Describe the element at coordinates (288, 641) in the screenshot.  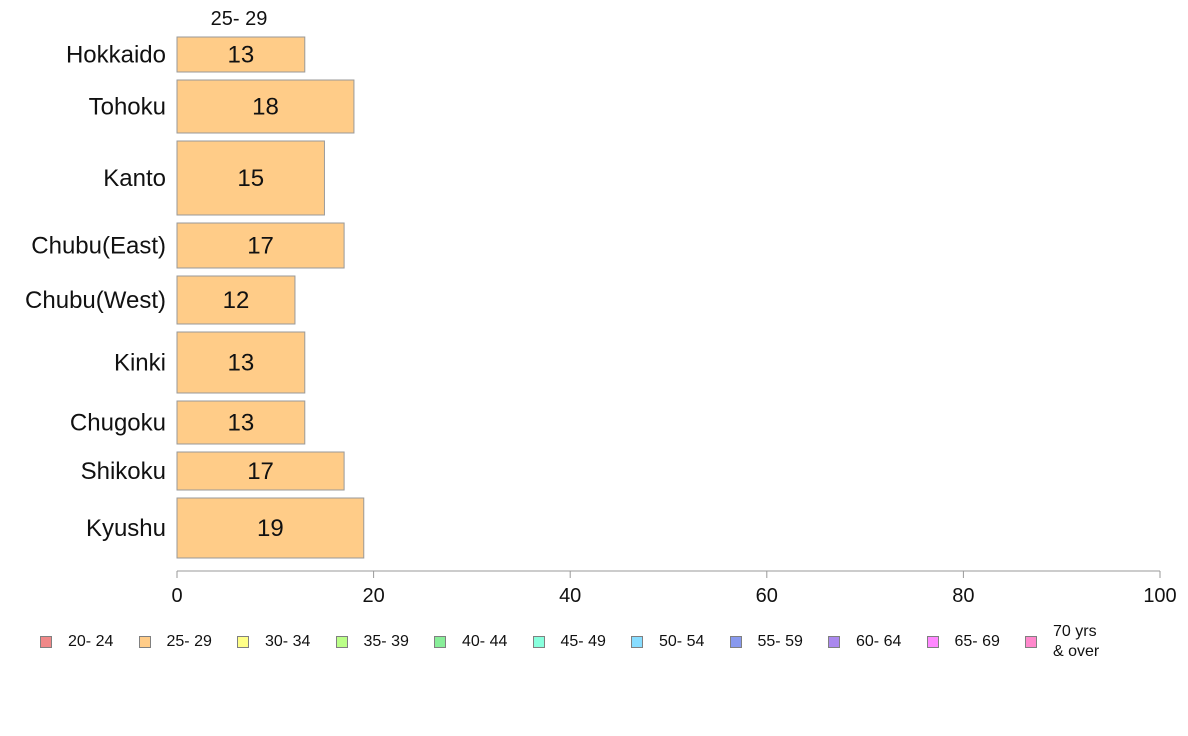
I see `legend-label: 30- 34` at that location.